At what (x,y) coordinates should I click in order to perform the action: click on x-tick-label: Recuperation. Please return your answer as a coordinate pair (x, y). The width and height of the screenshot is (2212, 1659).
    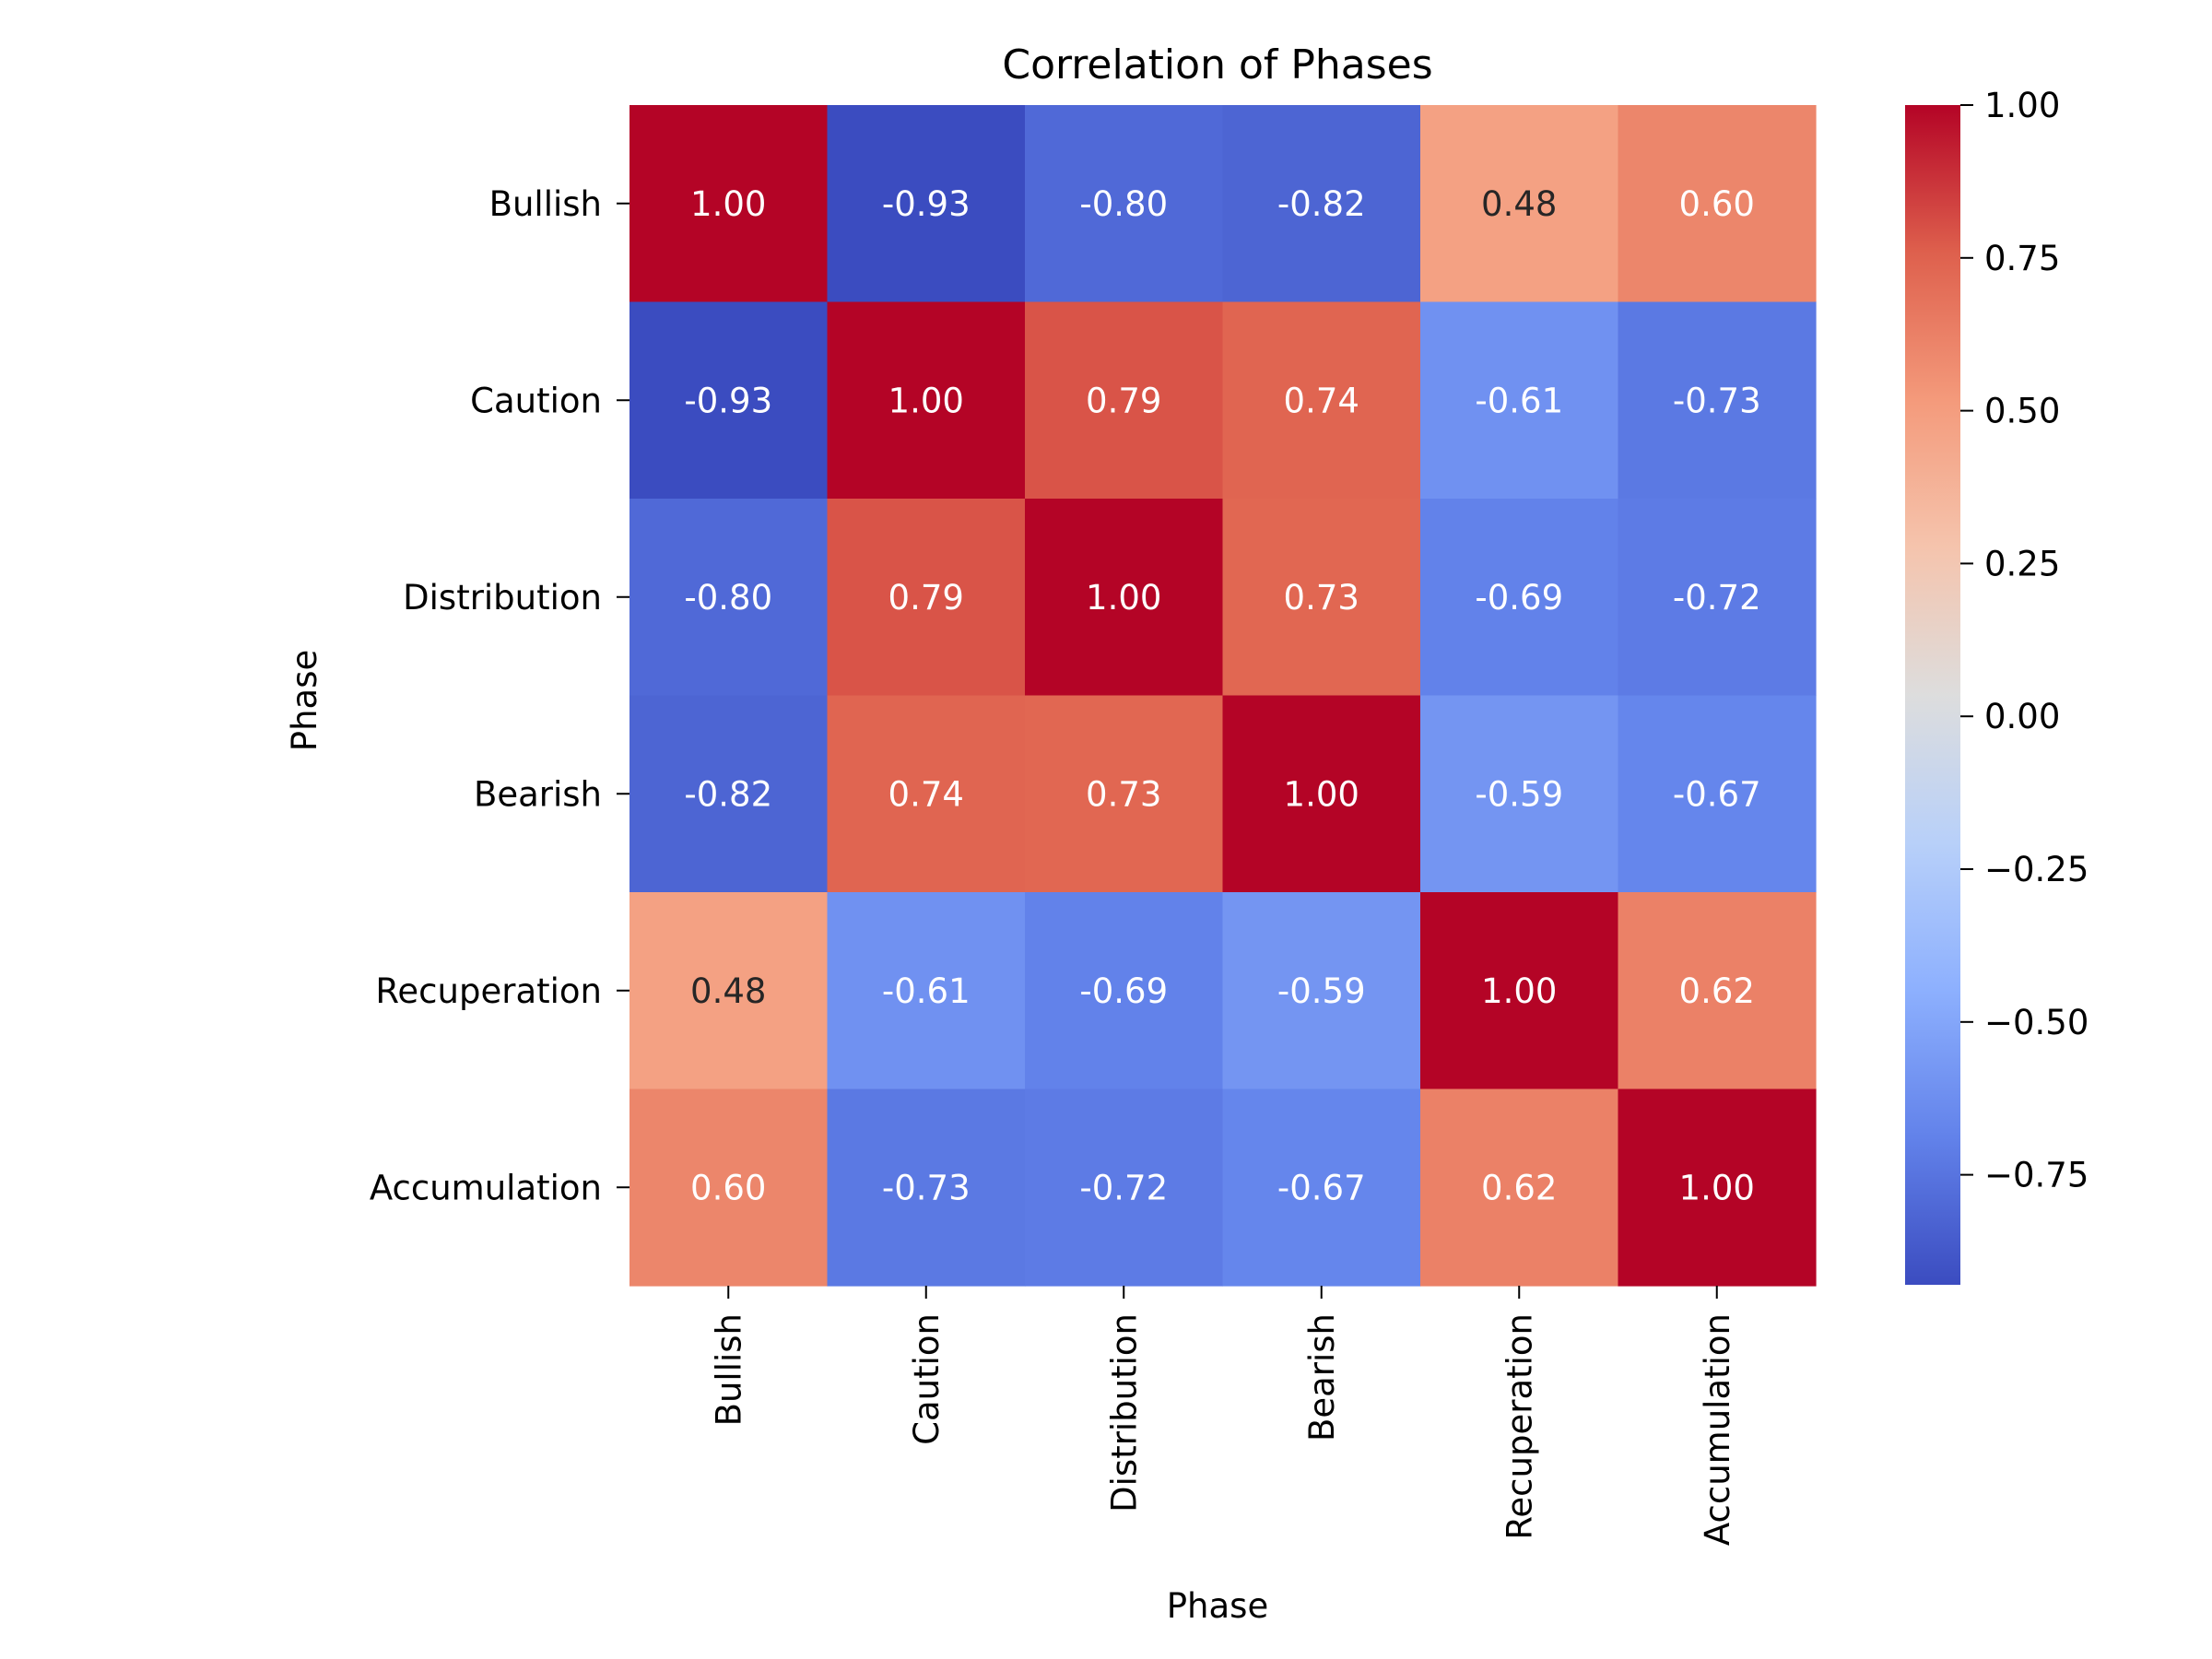
    Looking at the image, I should click on (1519, 1426).